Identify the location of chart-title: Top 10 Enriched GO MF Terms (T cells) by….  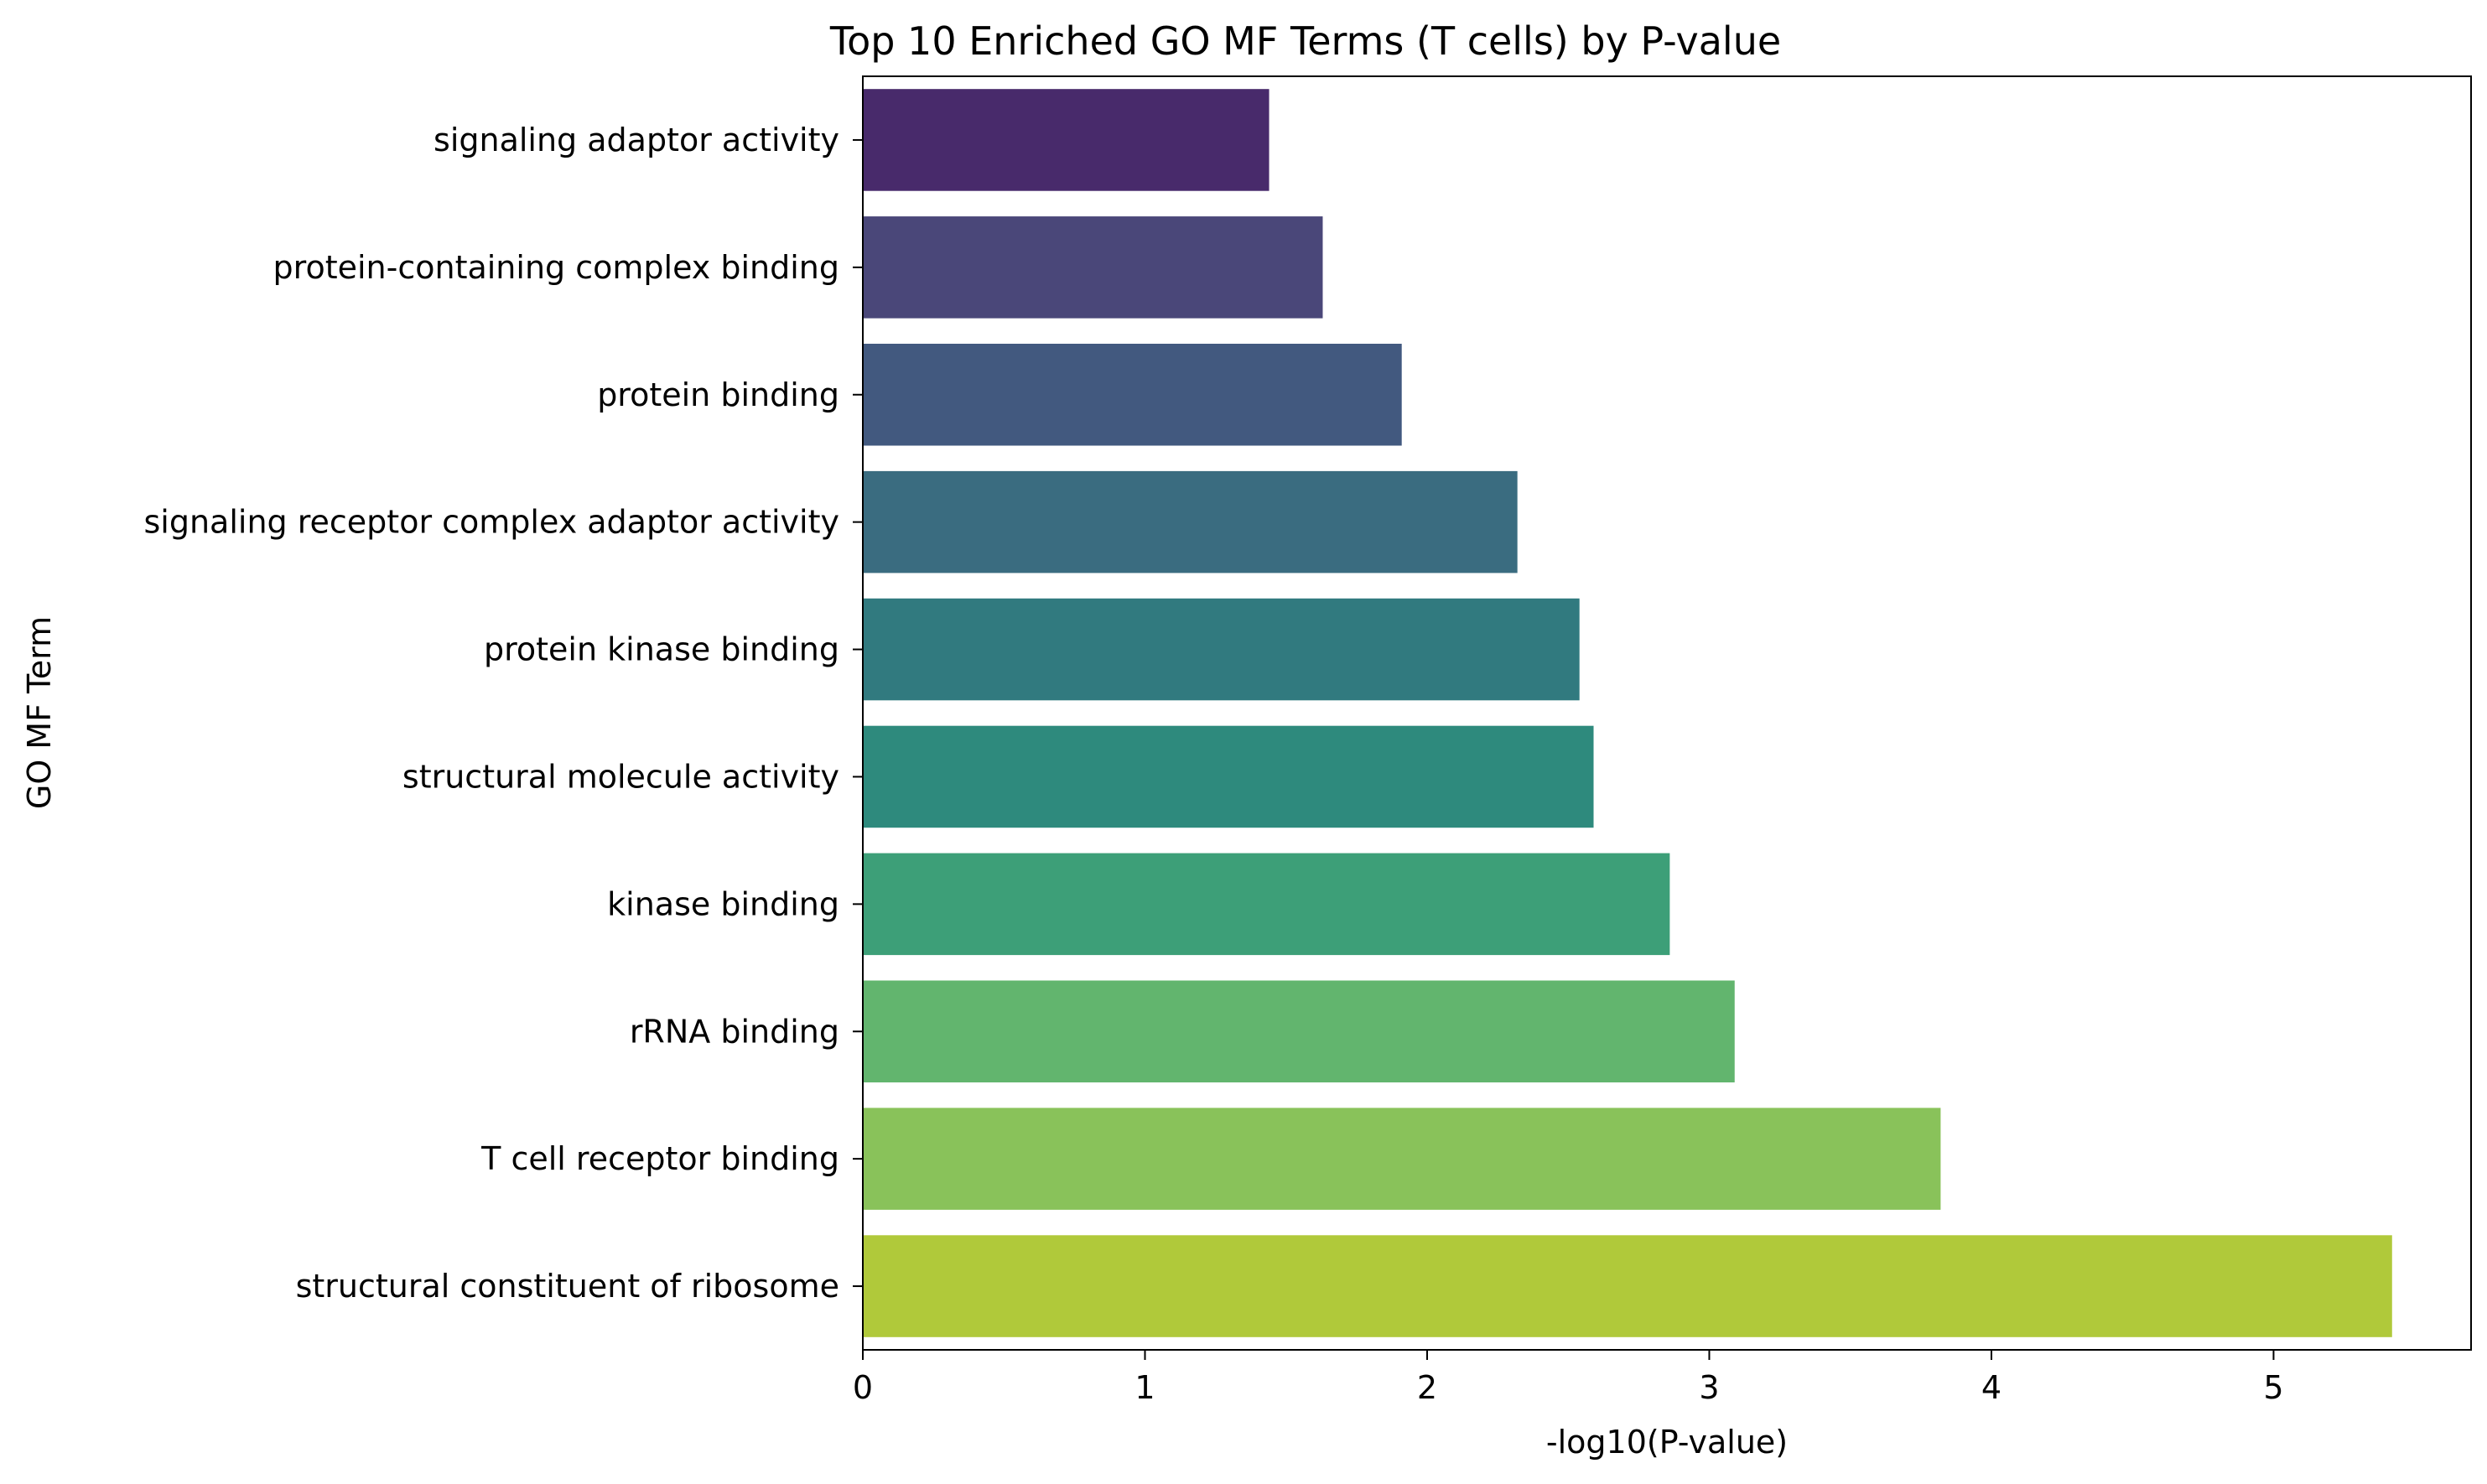
(1305, 41).